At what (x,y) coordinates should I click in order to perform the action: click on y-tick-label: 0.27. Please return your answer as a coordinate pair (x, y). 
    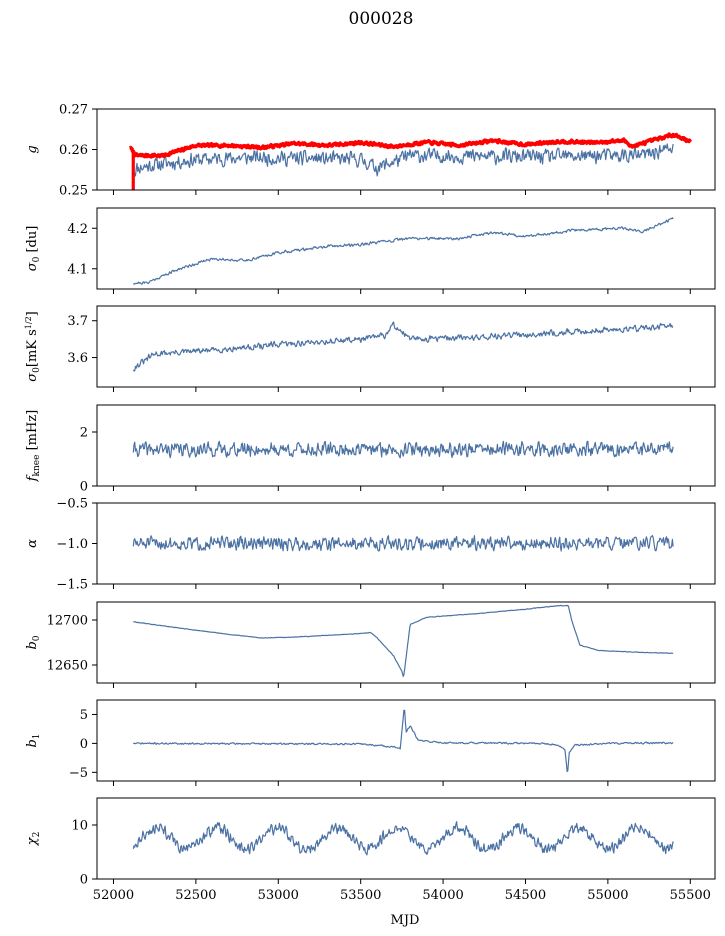
    Looking at the image, I should click on (73, 110).